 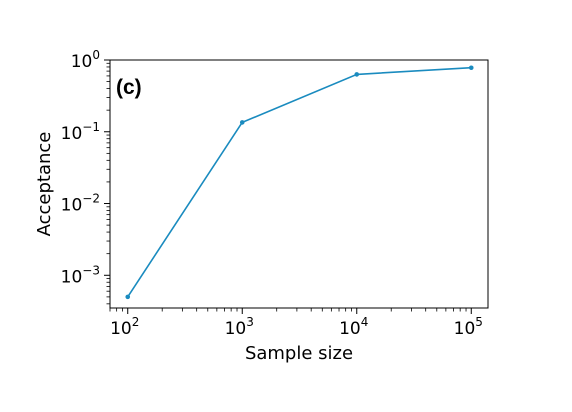 I want to click on y-tick-label: 10⁻³, so click(x=80, y=275).